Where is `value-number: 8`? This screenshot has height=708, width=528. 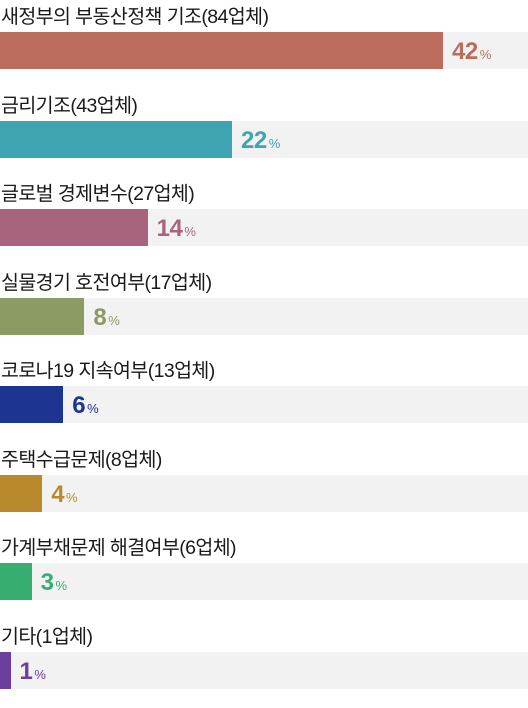 value-number: 8 is located at coordinates (100, 317).